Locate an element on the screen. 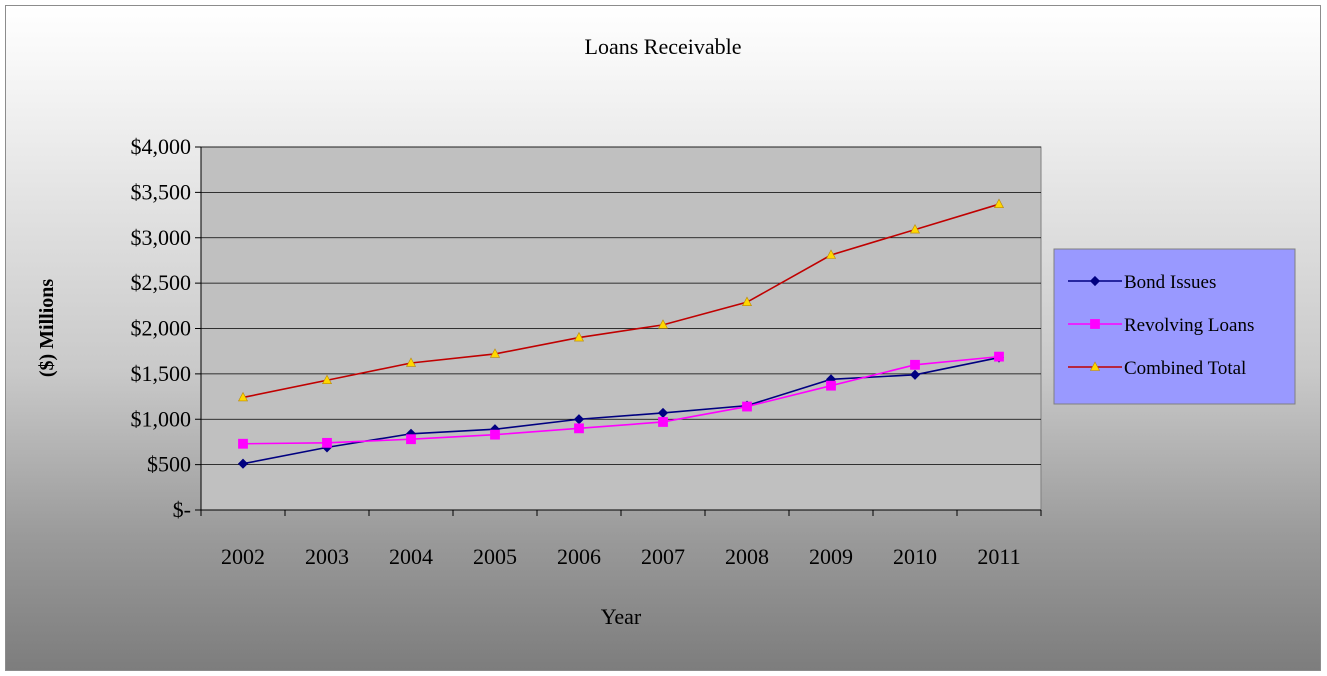 The height and width of the screenshot is (676, 1327). y-tick-label: $500 is located at coordinates (169, 464).